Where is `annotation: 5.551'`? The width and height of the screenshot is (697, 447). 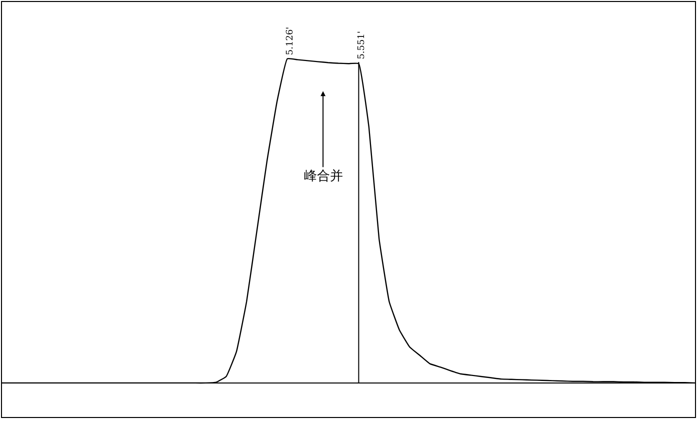
annotation: 5.551' is located at coordinates (362, 45).